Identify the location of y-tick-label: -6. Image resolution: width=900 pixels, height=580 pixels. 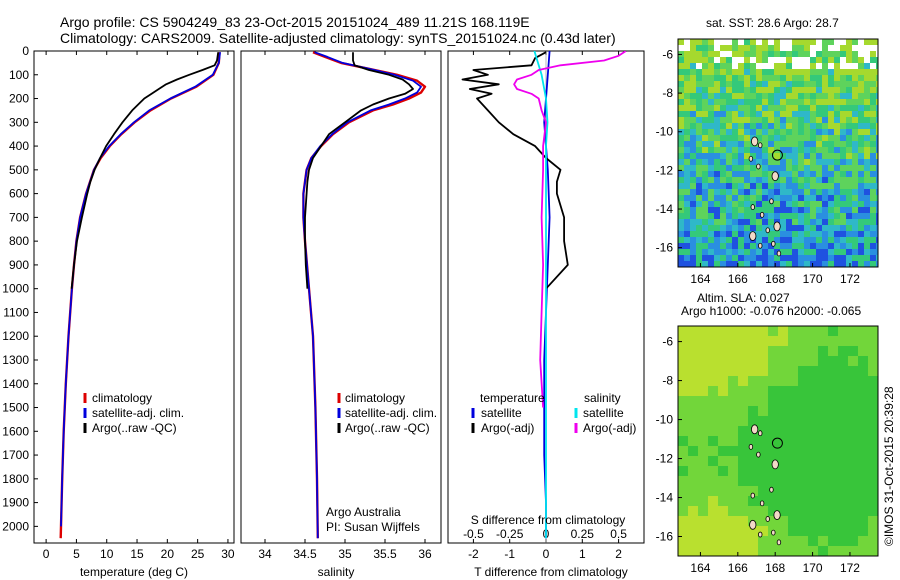
(667, 54).